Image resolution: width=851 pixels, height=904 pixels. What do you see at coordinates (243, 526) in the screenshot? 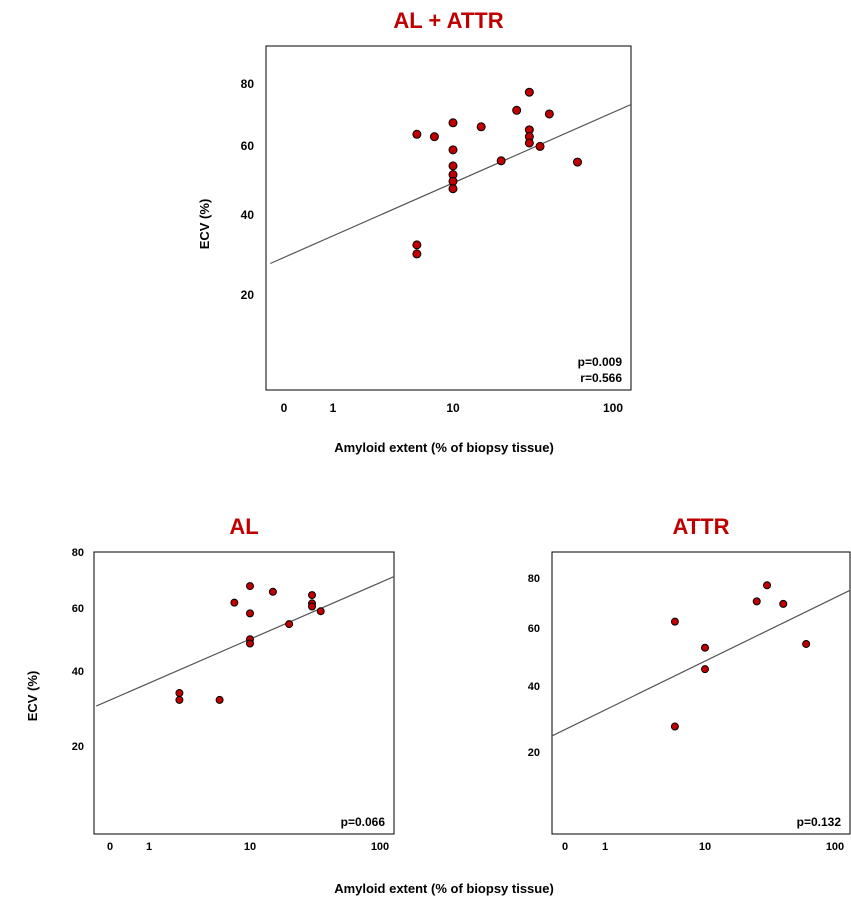
I see `chart-title: AL` at bounding box center [243, 526].